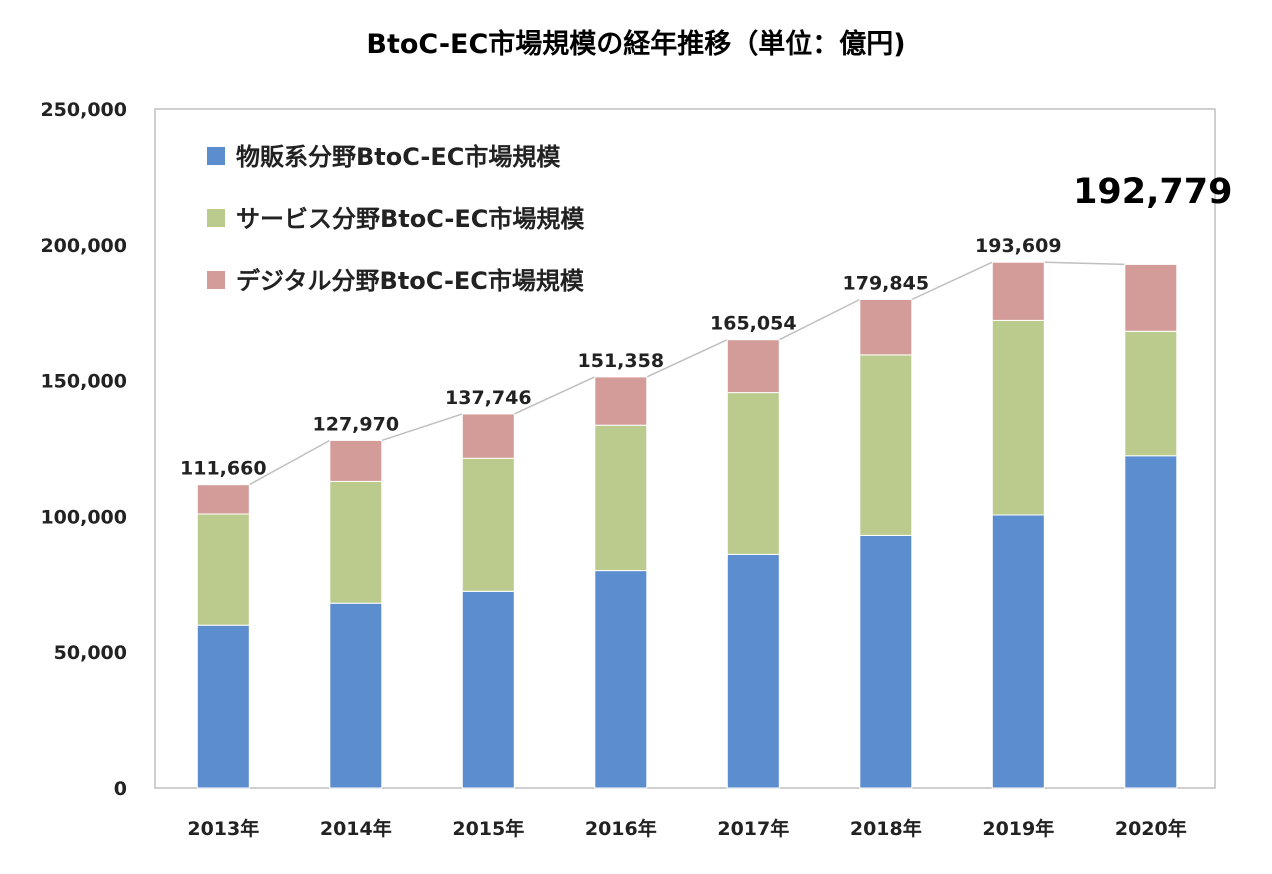 The height and width of the screenshot is (874, 1272). Describe the element at coordinates (488, 398) in the screenshot. I see `total-label-3: 137,746` at that location.